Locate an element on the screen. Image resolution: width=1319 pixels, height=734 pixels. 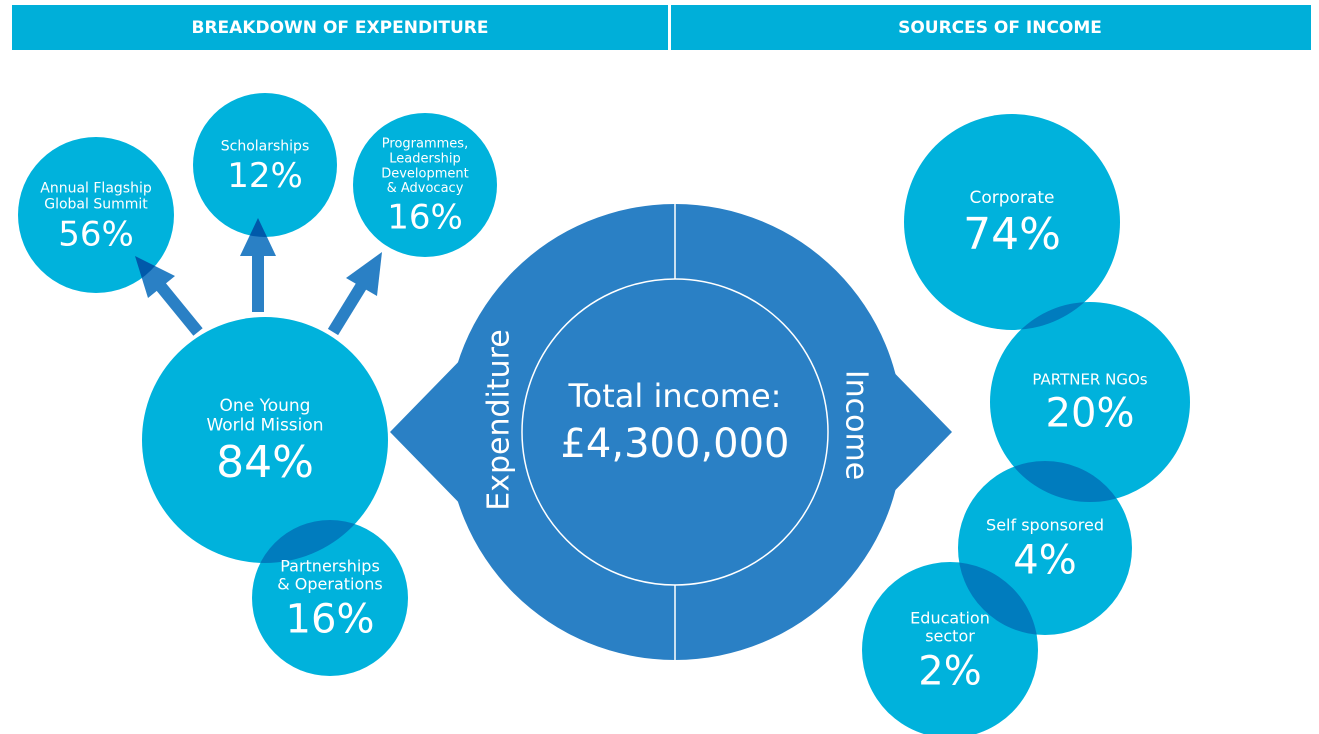
bubble-label: Programmes, is located at coordinates (425, 143).